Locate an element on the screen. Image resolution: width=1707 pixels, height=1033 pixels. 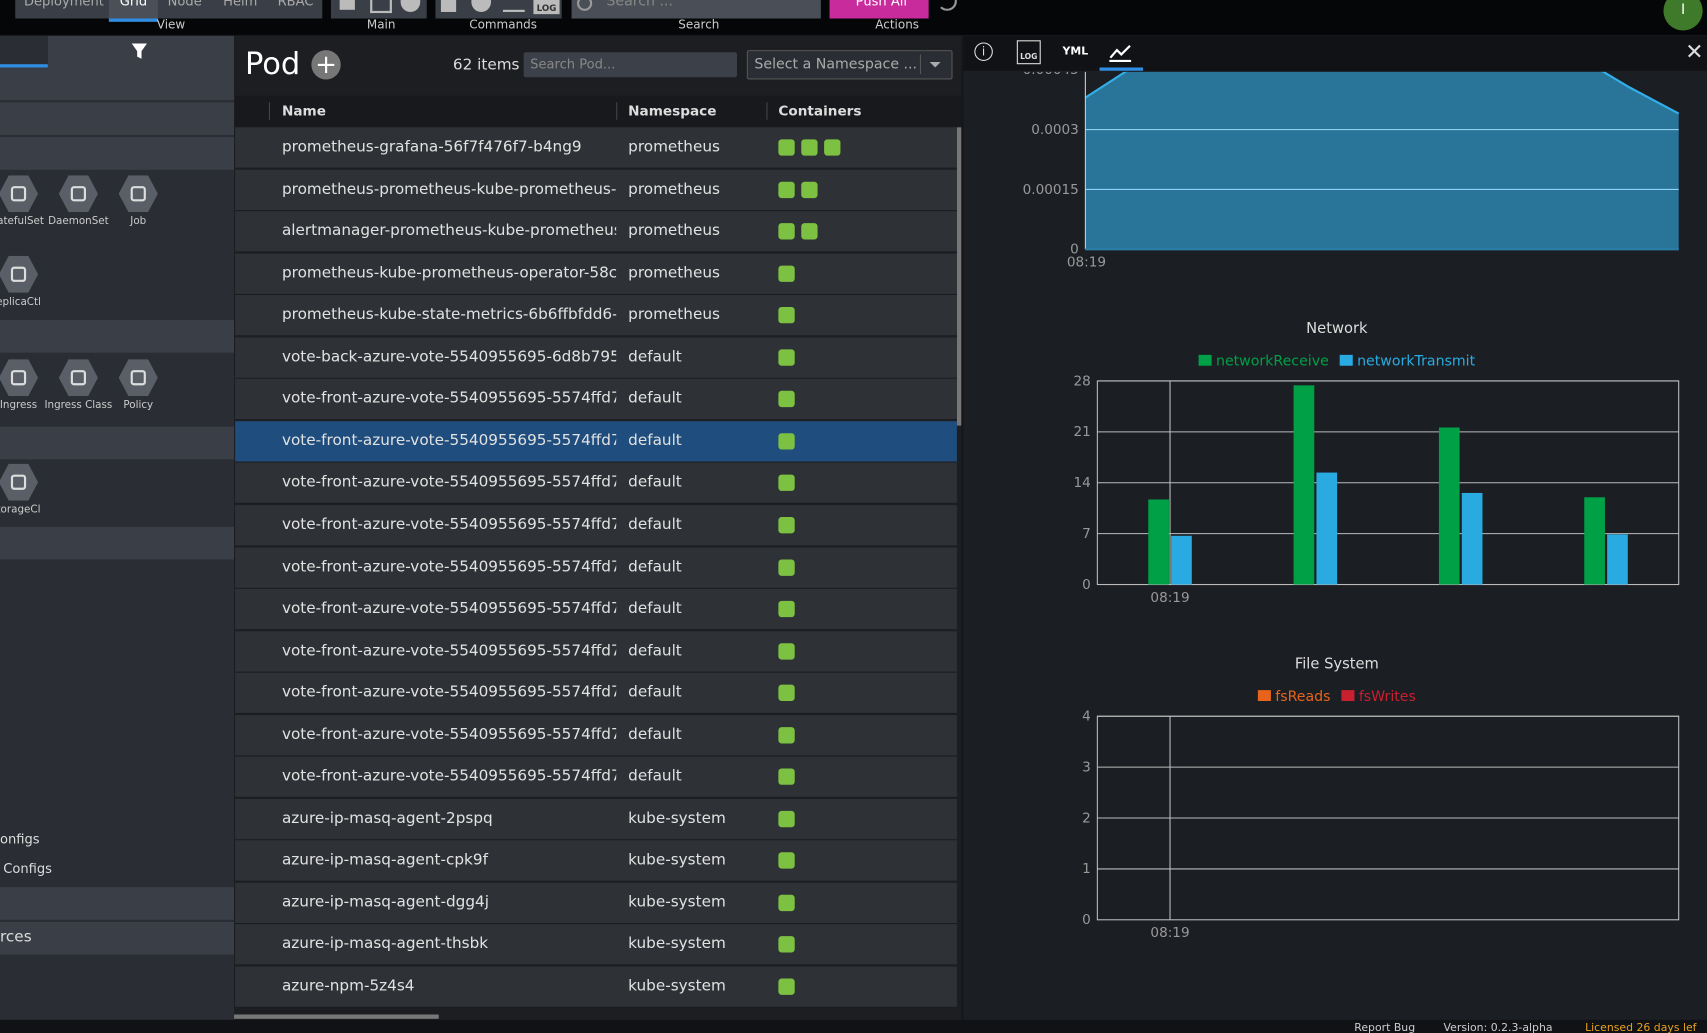
chart-title: File System is located at coordinates (1337, 663).